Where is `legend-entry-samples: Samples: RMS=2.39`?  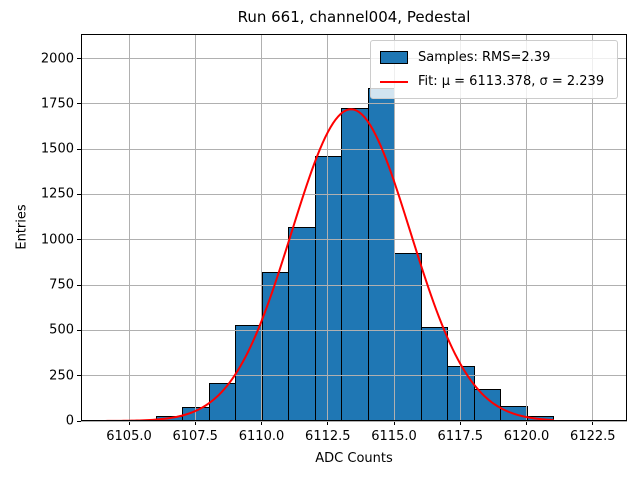
legend-entry-samples: Samples: RMS=2.39 is located at coordinates (494, 57).